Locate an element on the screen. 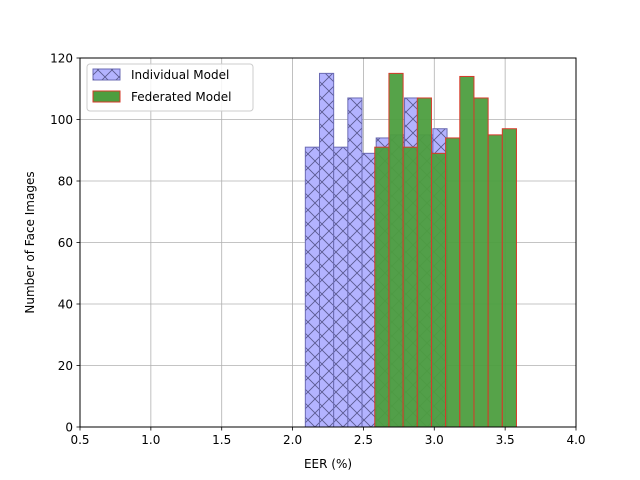  y-tick-label: 0 is located at coordinates (69, 428).